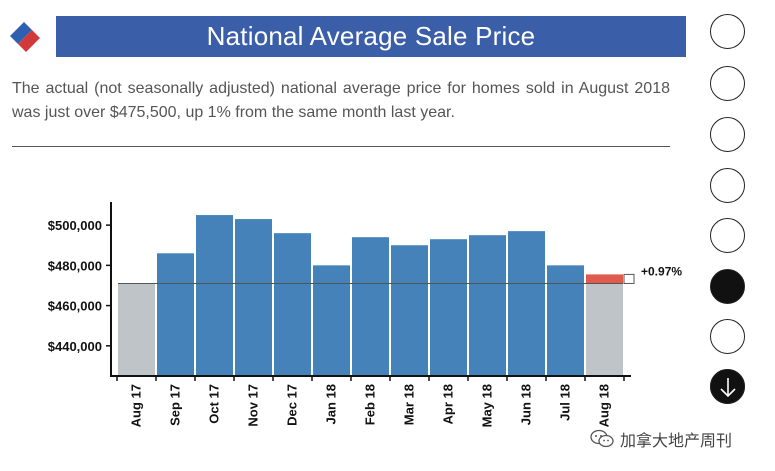  I want to click on watermark: 加拿大地产周刊, so click(661, 439).